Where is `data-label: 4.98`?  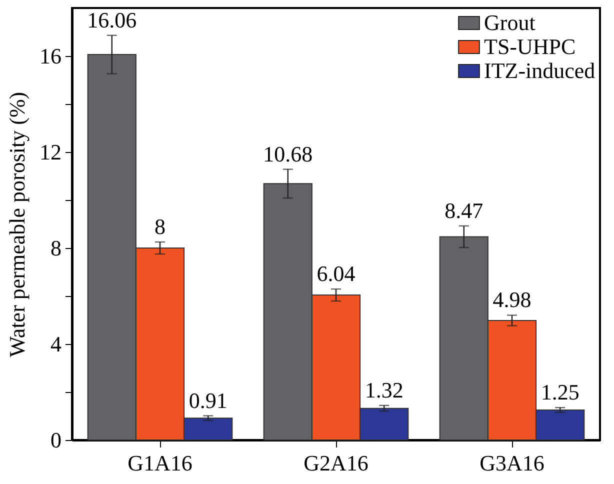
data-label: 4.98 is located at coordinates (512, 299).